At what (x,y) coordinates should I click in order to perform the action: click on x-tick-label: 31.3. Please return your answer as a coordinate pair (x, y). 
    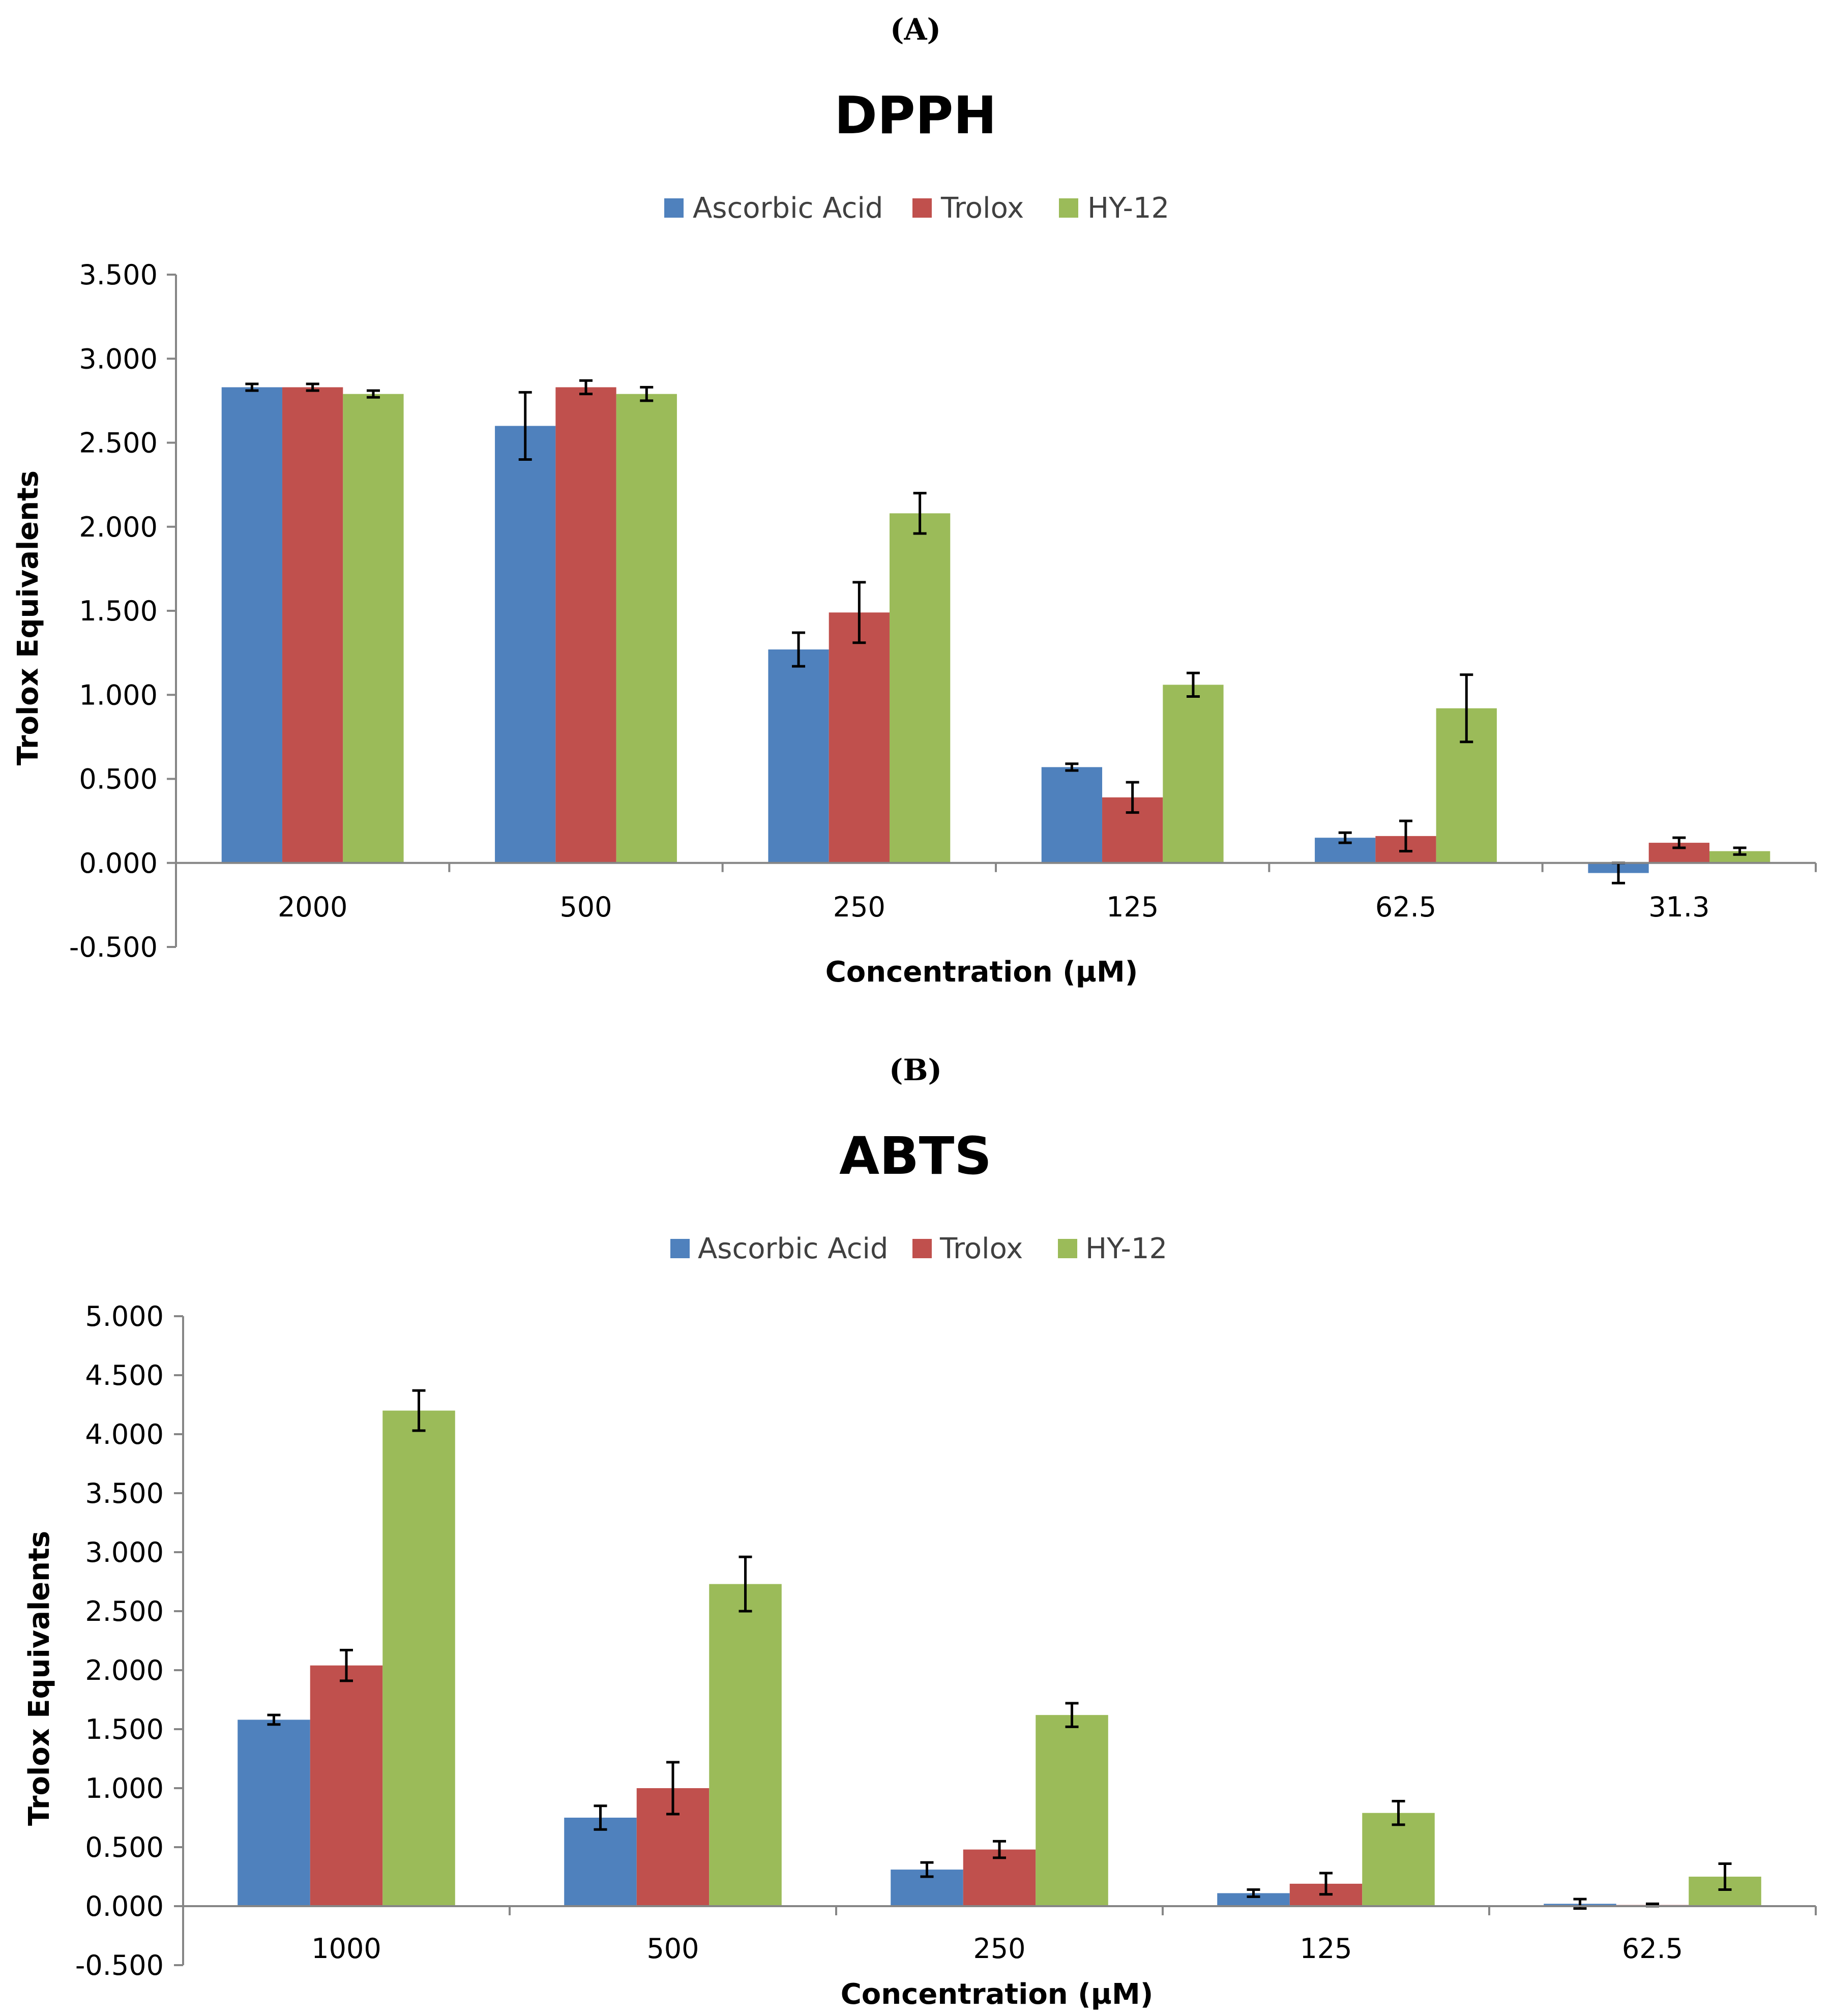
    Looking at the image, I should click on (1678, 907).